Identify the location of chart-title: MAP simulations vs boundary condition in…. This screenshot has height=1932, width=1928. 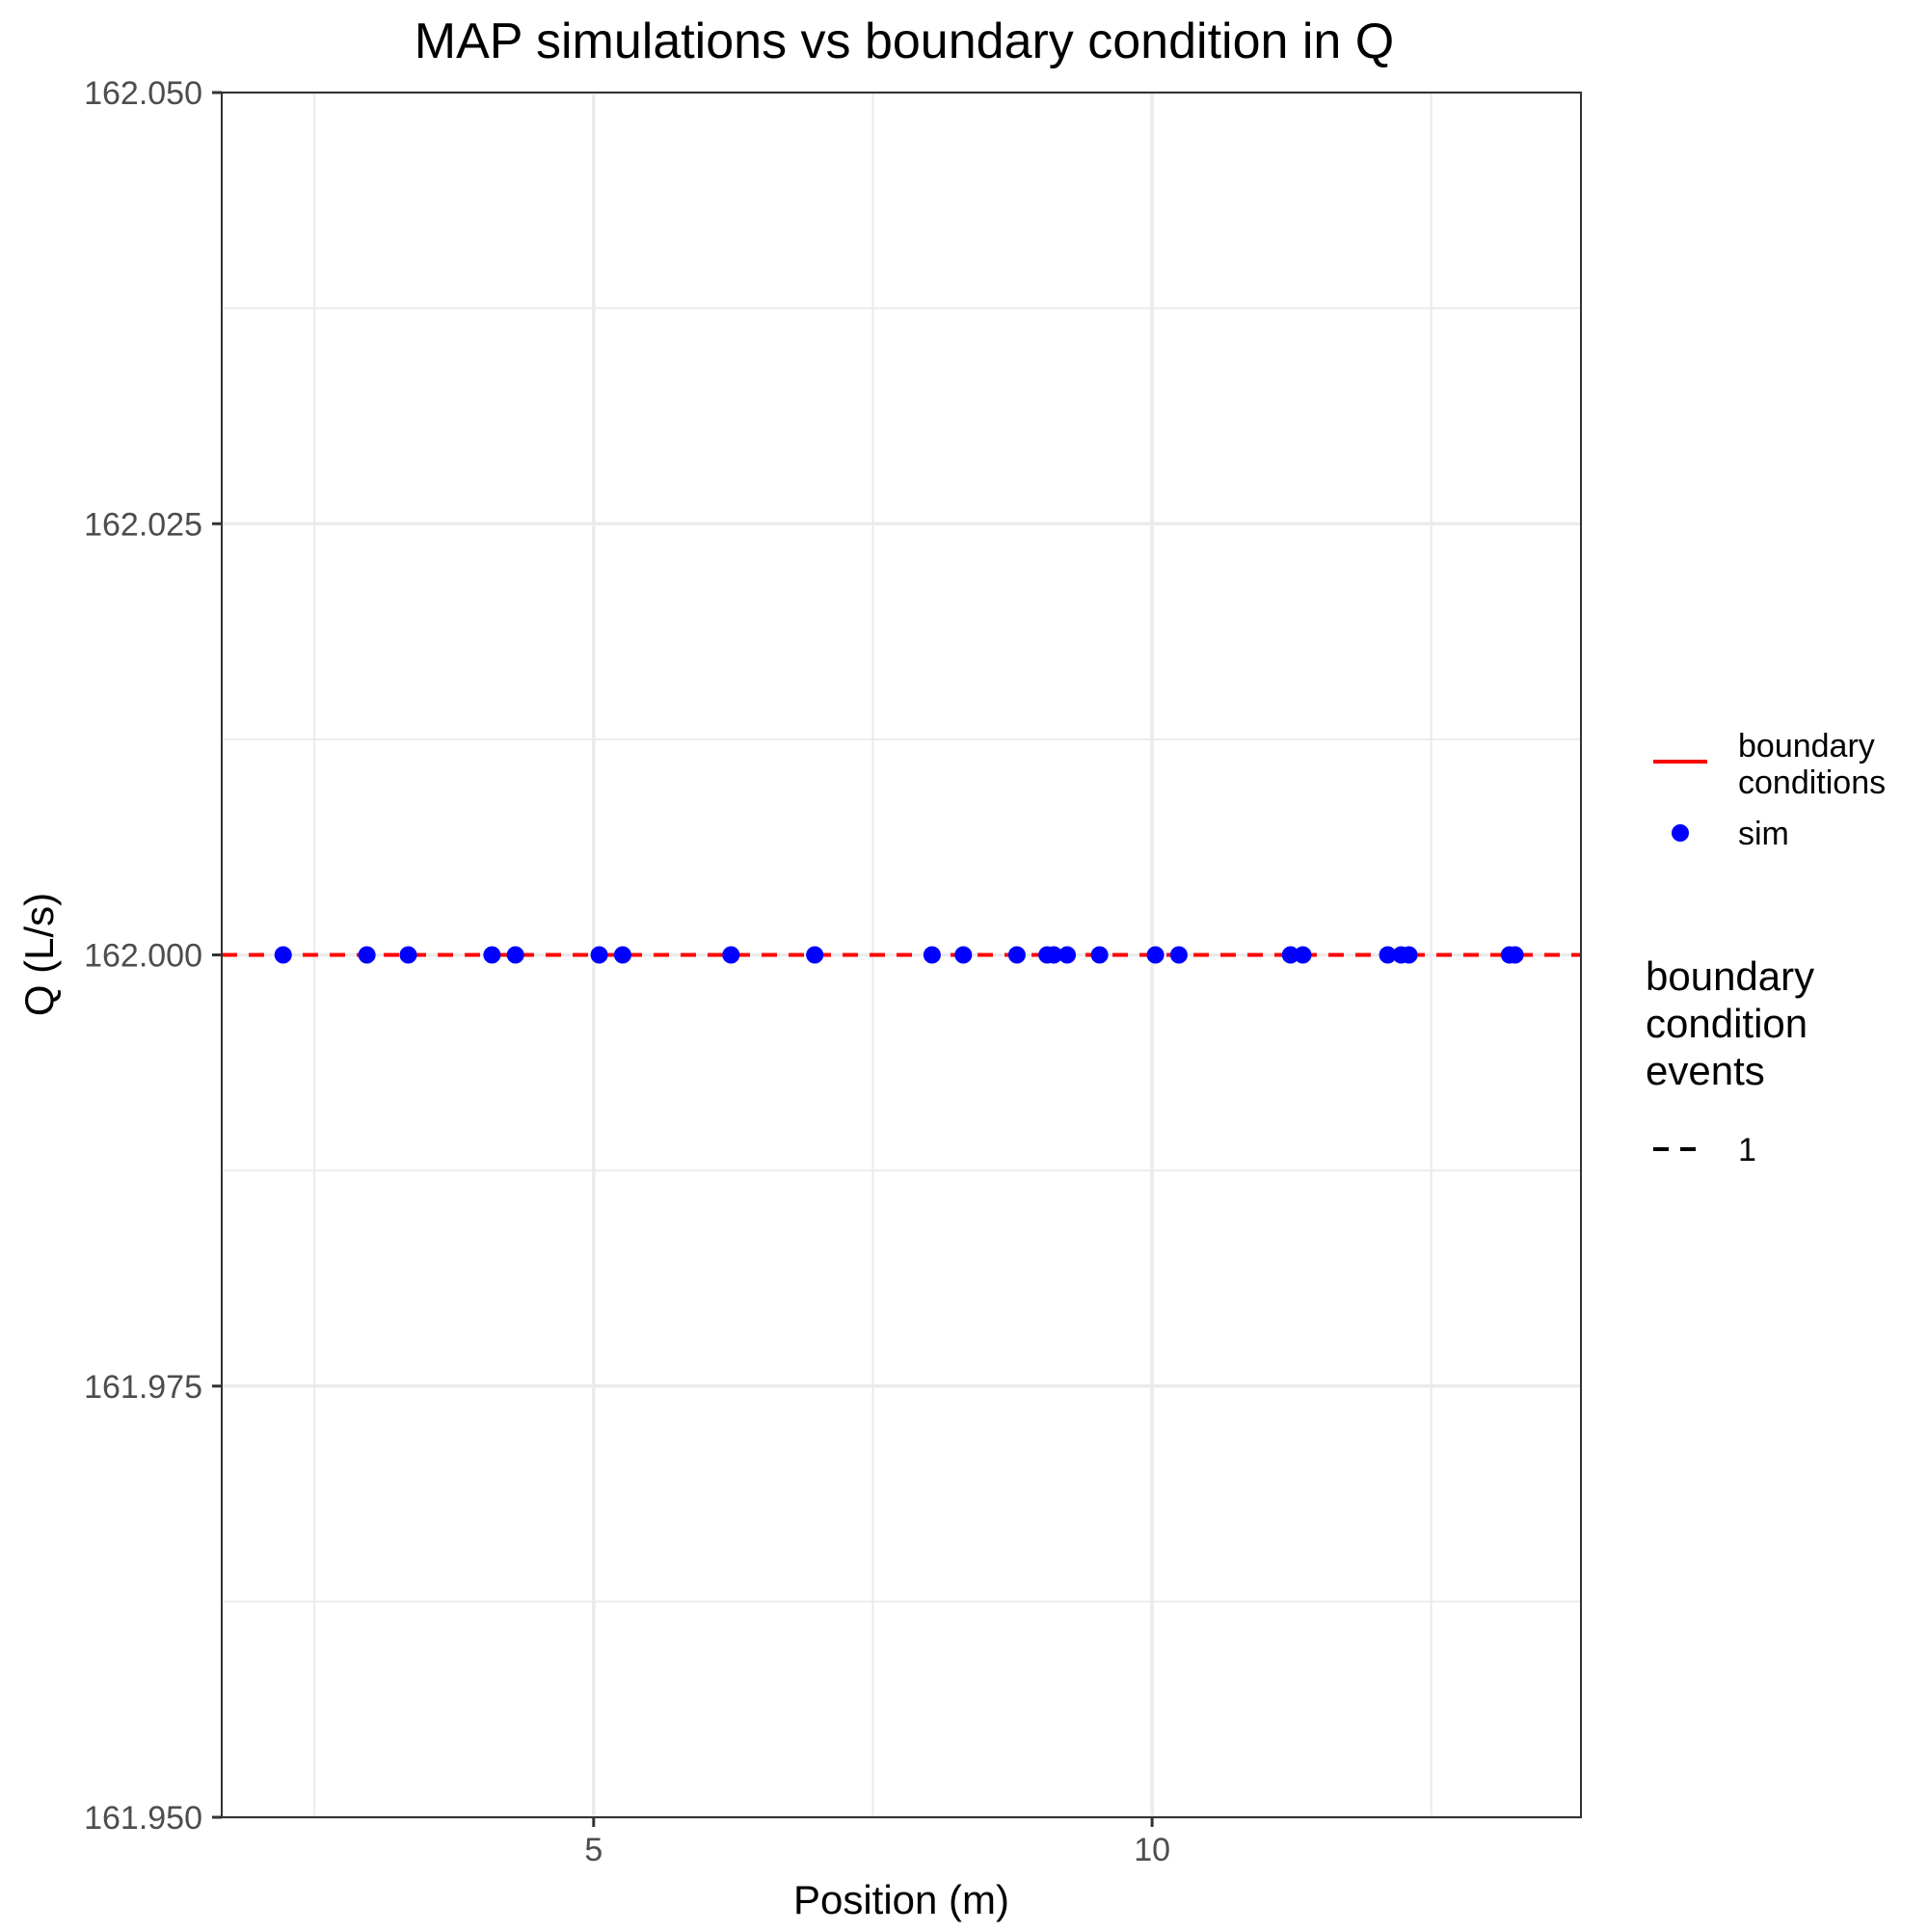
(904, 41).